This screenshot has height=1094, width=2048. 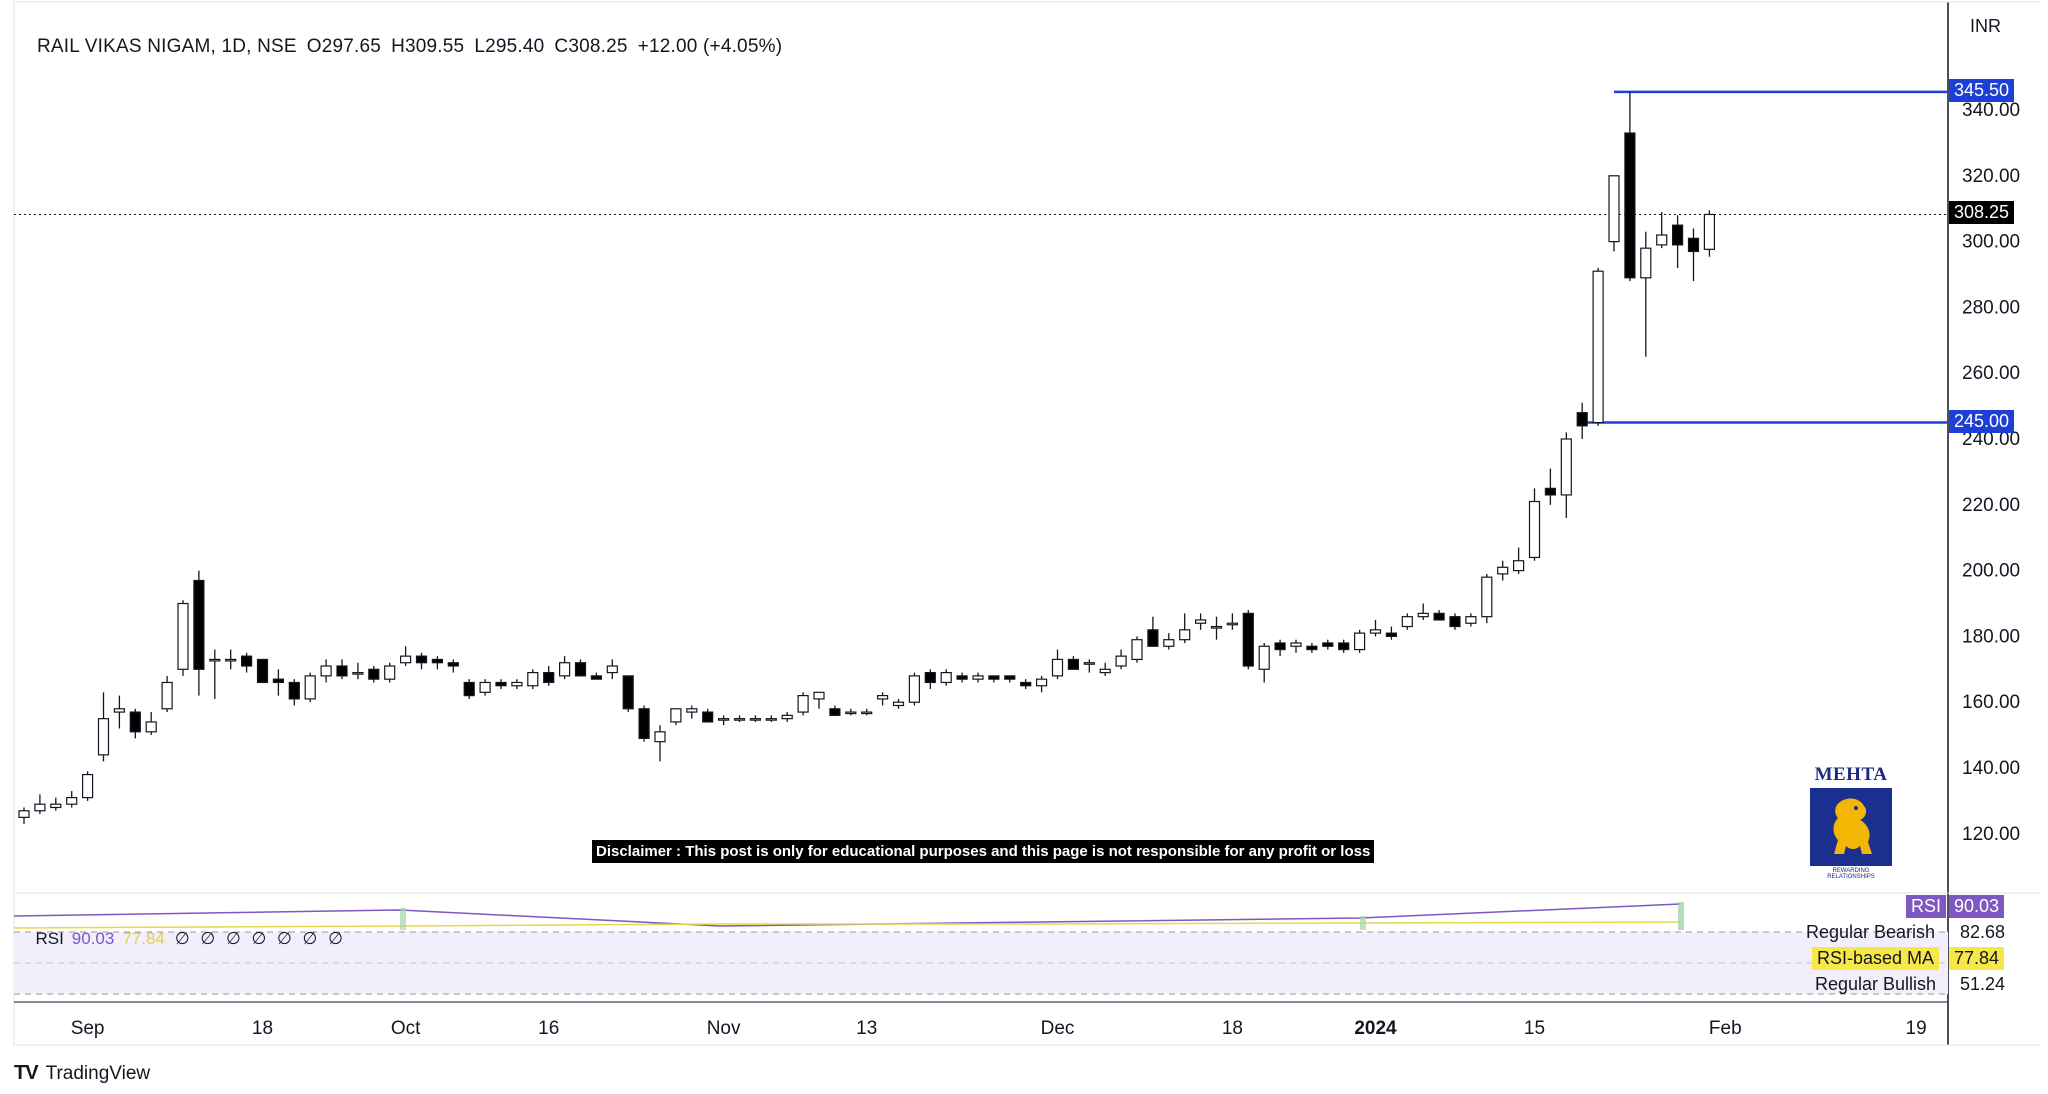 I want to click on rsi-ma-tag-label: RSI-based MA, so click(x=1876, y=958).